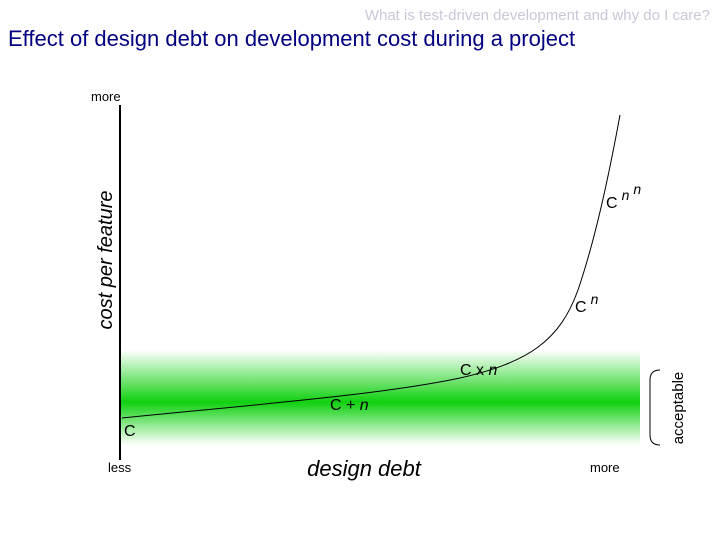 The width and height of the screenshot is (720, 540). What do you see at coordinates (472, 370) in the screenshot?
I see `label-text: C x` at bounding box center [472, 370].